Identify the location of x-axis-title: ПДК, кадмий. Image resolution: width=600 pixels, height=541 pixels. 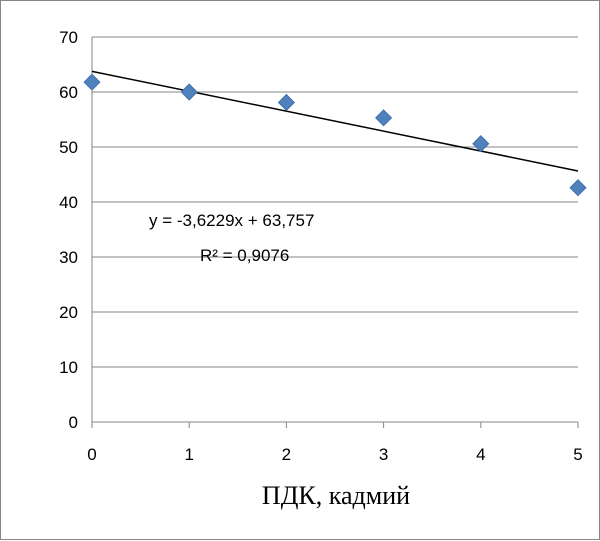
(336, 495).